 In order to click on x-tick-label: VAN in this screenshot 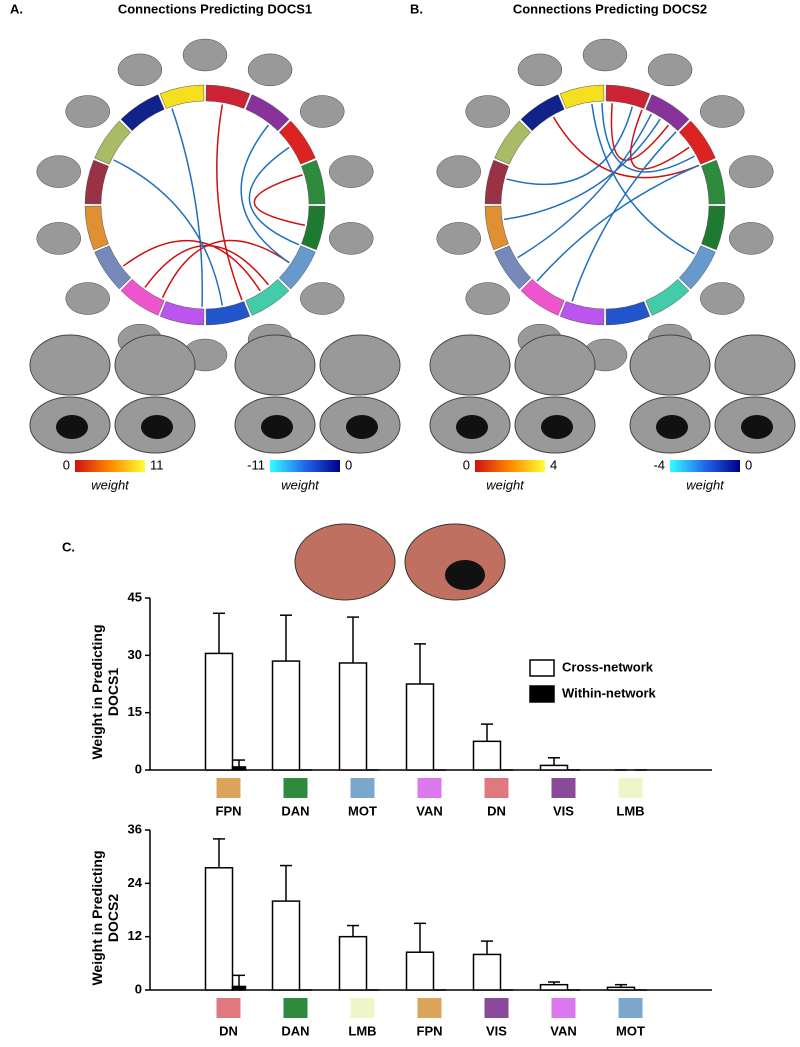, I will do `click(563, 1030)`.